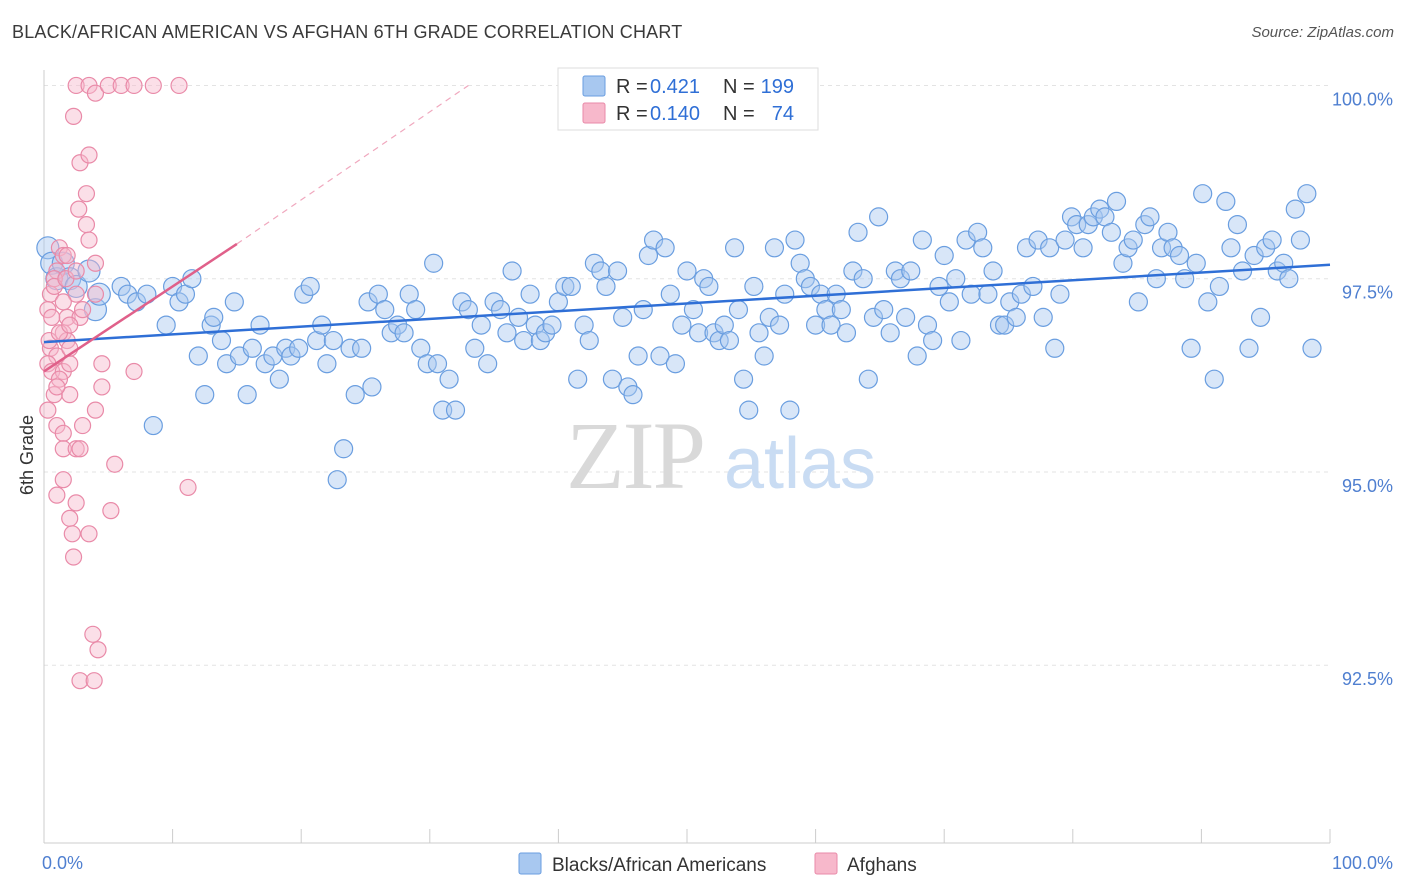  I want to click on y-tick-label: 100.0%, so click(1362, 99).